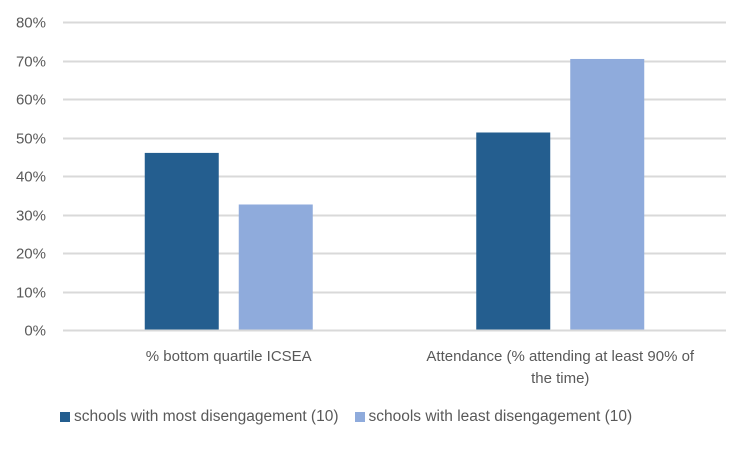 Image resolution: width=750 pixels, height=449 pixels. Describe the element at coordinates (31, 216) in the screenshot. I see `y-tick-label: 30%` at that location.